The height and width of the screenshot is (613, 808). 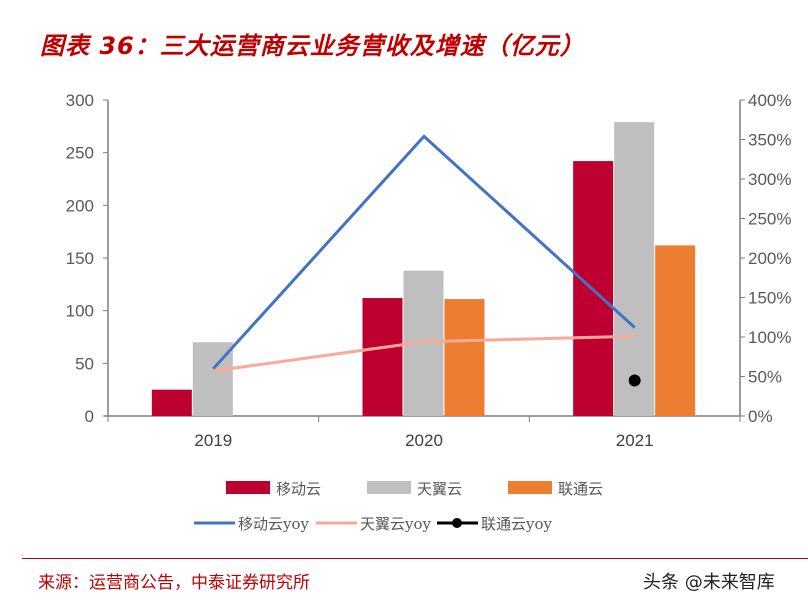 I want to click on legend-marker, so click(x=457, y=523).